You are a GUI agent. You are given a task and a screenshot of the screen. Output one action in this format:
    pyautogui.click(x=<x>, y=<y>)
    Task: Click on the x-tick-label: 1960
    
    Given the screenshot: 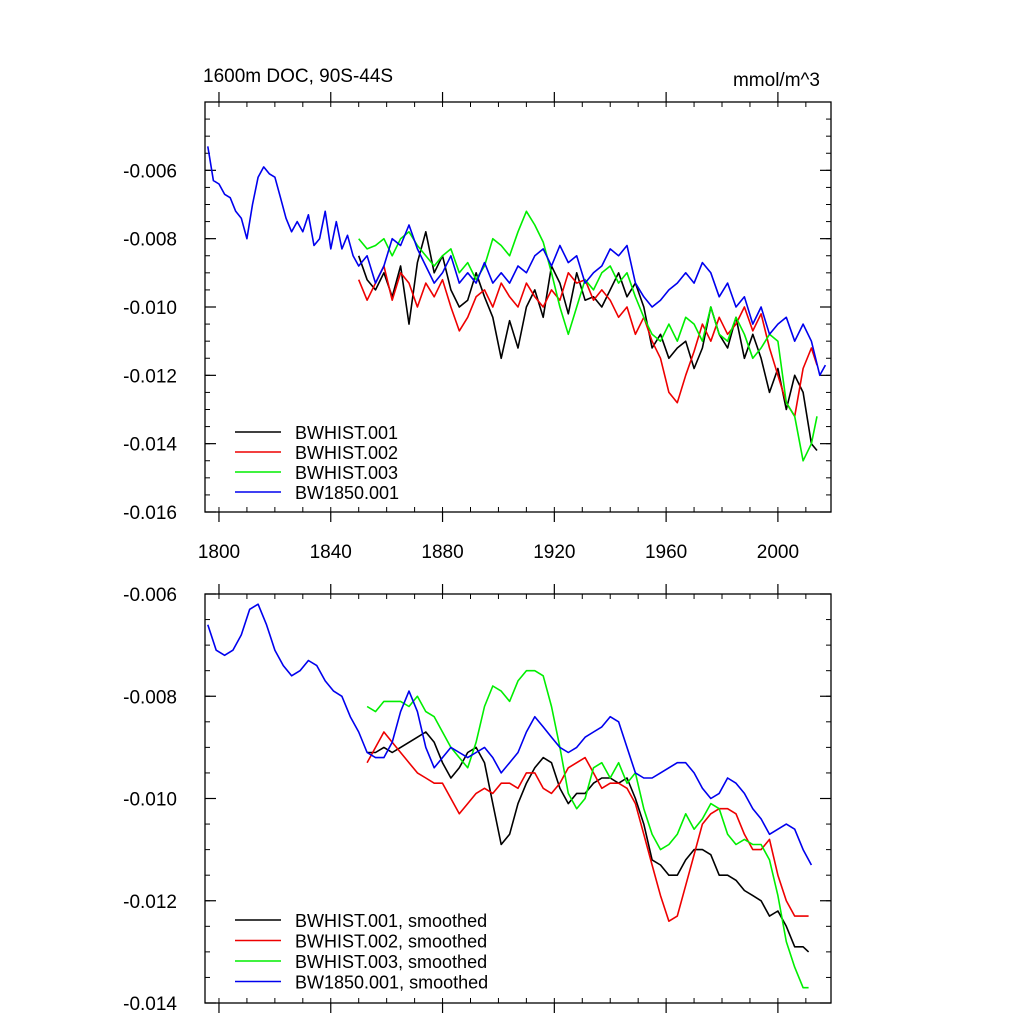 What is the action you would take?
    pyautogui.click(x=666, y=552)
    